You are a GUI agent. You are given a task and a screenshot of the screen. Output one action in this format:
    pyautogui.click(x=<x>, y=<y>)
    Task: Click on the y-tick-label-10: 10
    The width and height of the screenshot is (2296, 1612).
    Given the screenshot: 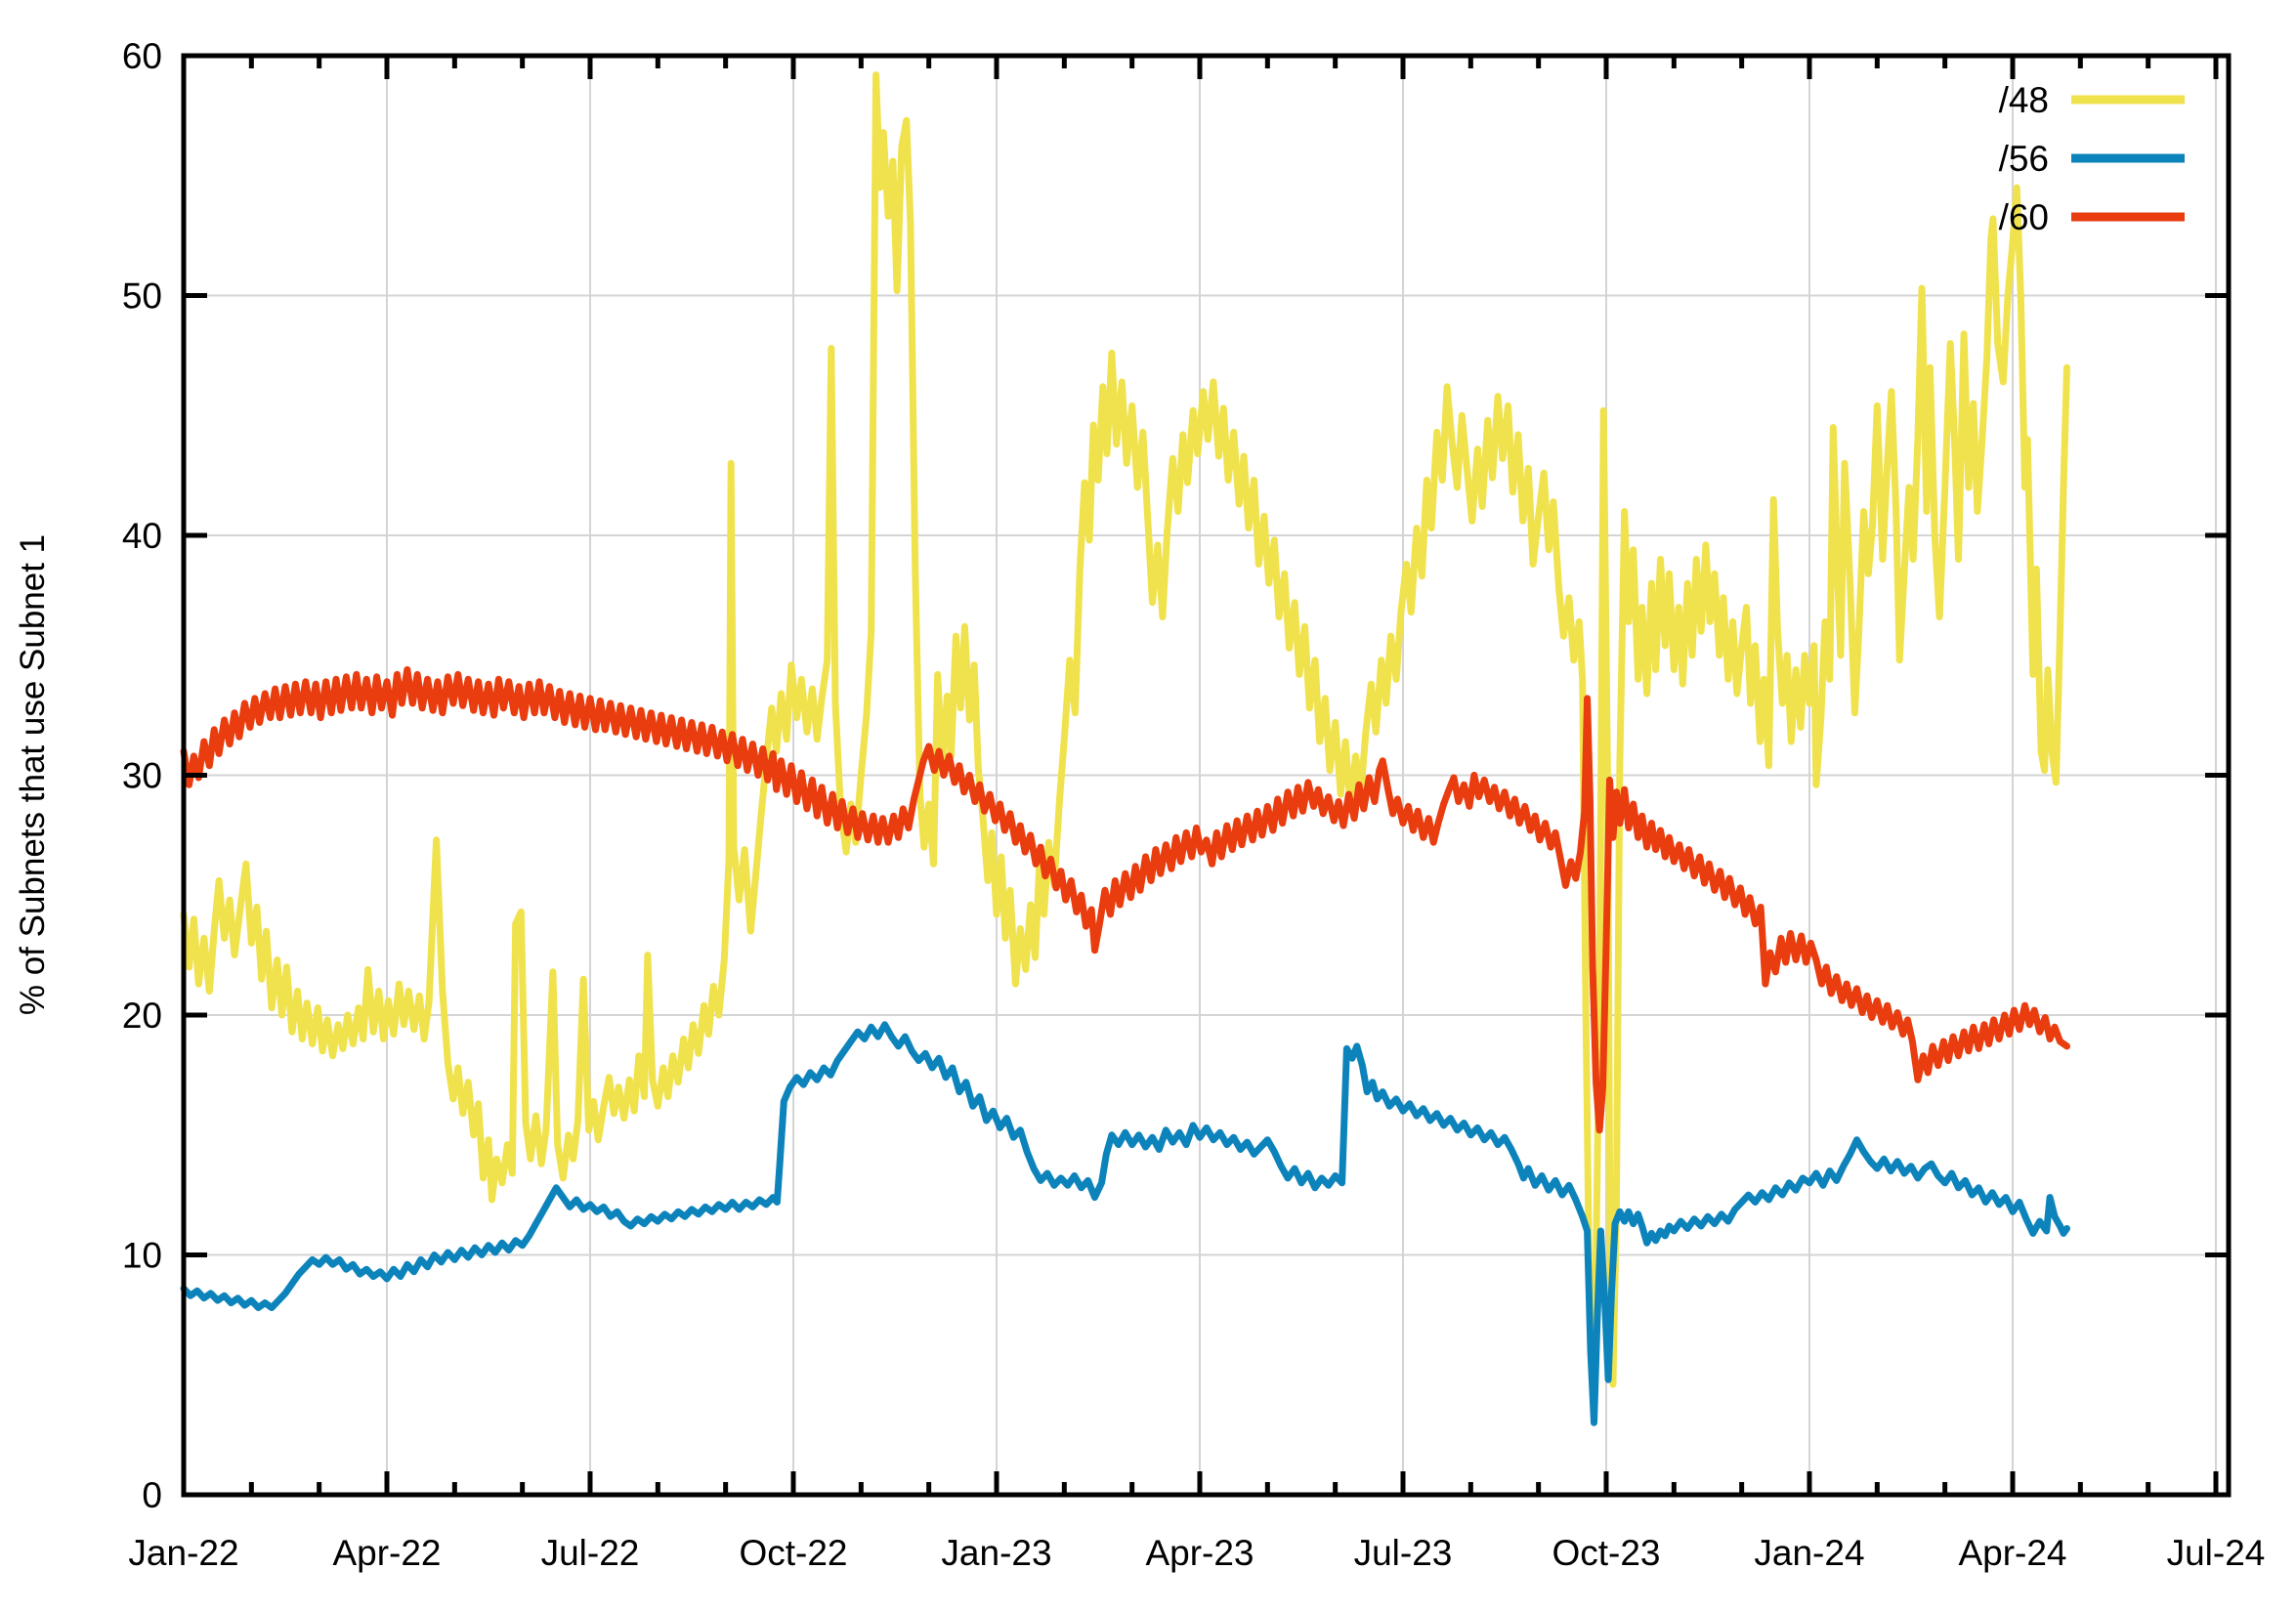 What is the action you would take?
    pyautogui.click(x=142, y=1256)
    